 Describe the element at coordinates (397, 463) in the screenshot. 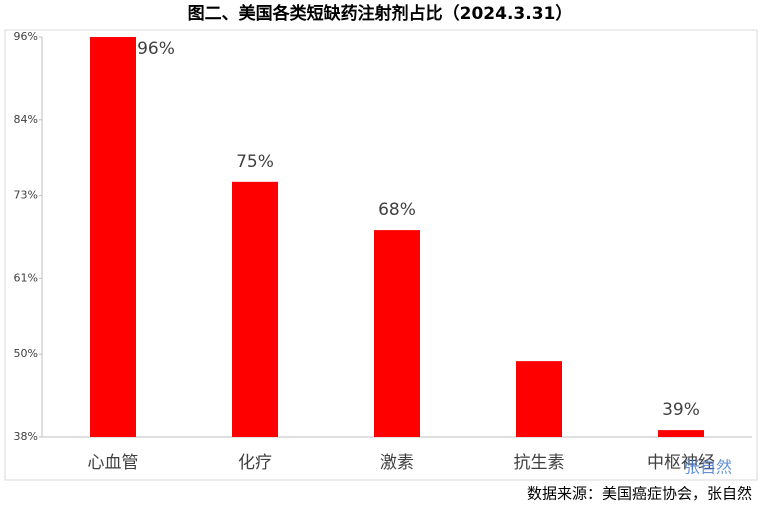

I see `x-tick-label: 激素` at that location.